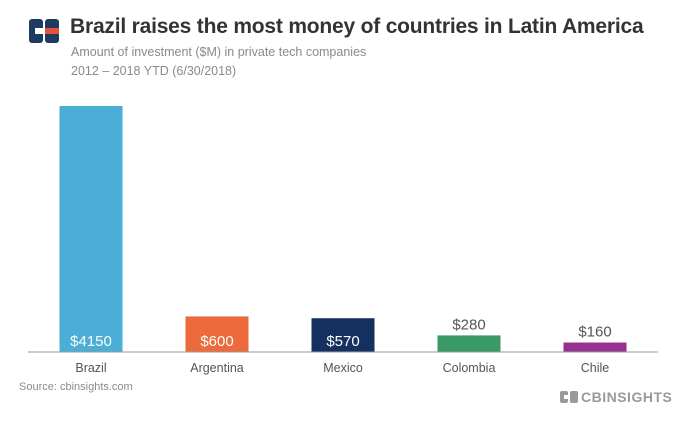 This screenshot has width=685, height=424. I want to click on category-label-argentina: Argentina, so click(217, 368).